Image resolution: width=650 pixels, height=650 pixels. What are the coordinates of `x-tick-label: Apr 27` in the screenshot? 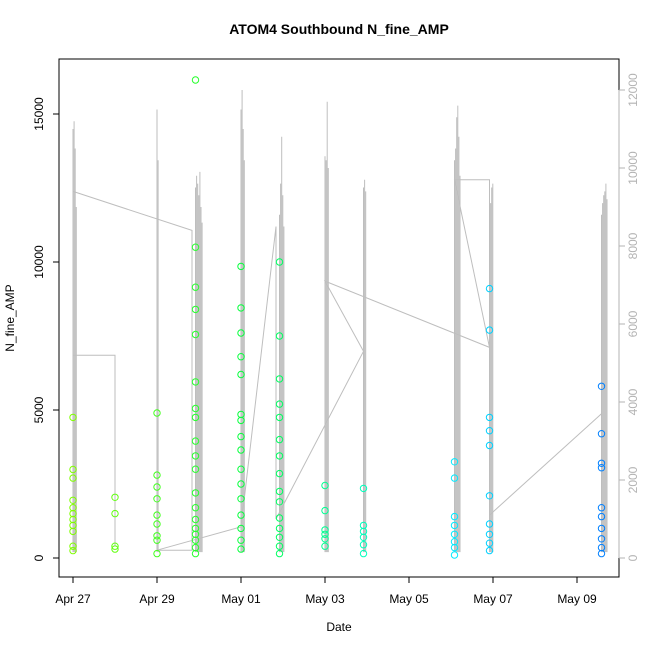 It's located at (73, 599).